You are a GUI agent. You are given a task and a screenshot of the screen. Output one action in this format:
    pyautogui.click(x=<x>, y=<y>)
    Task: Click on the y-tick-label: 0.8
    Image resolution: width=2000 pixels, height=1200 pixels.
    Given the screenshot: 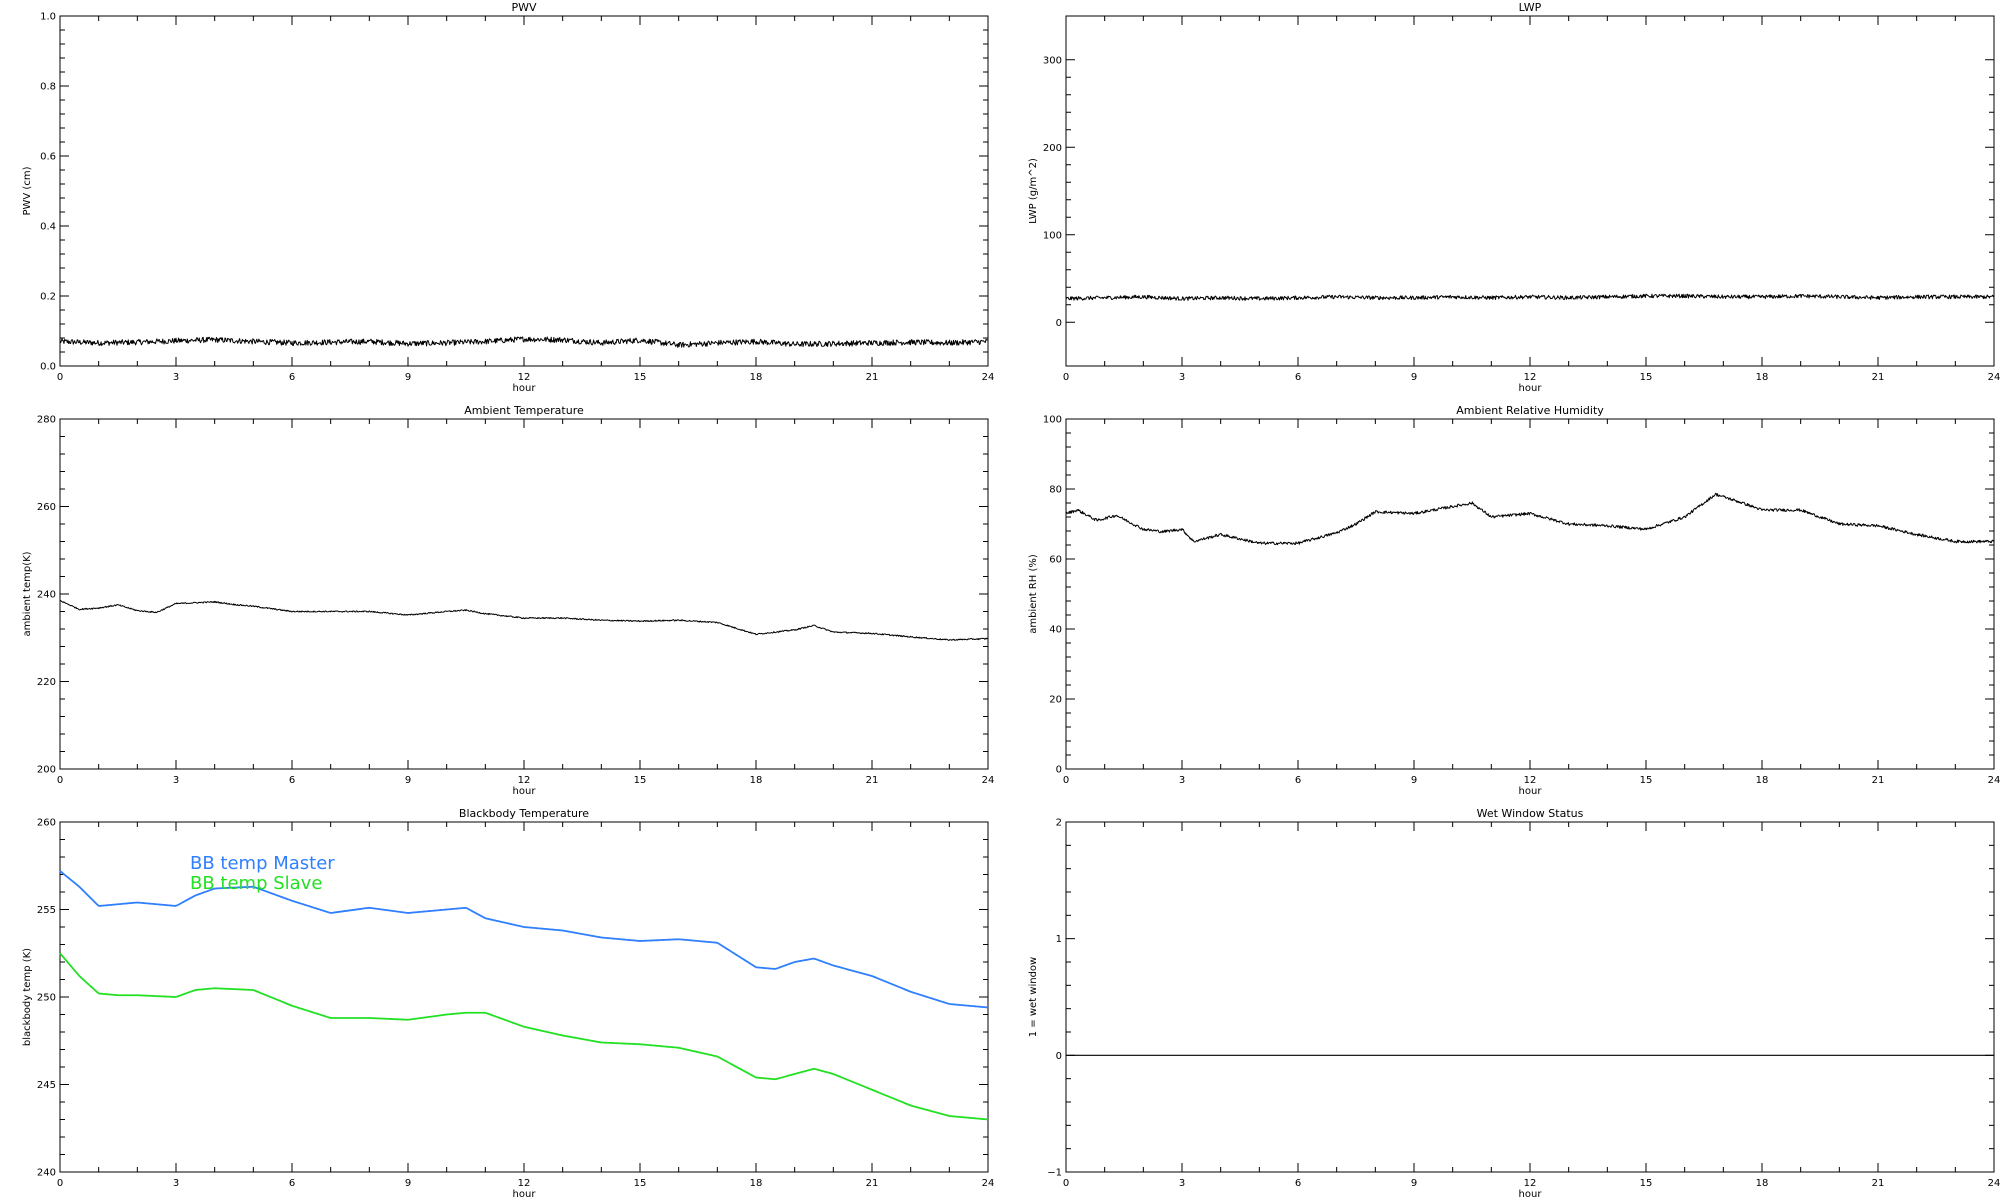 What is the action you would take?
    pyautogui.click(x=48, y=87)
    